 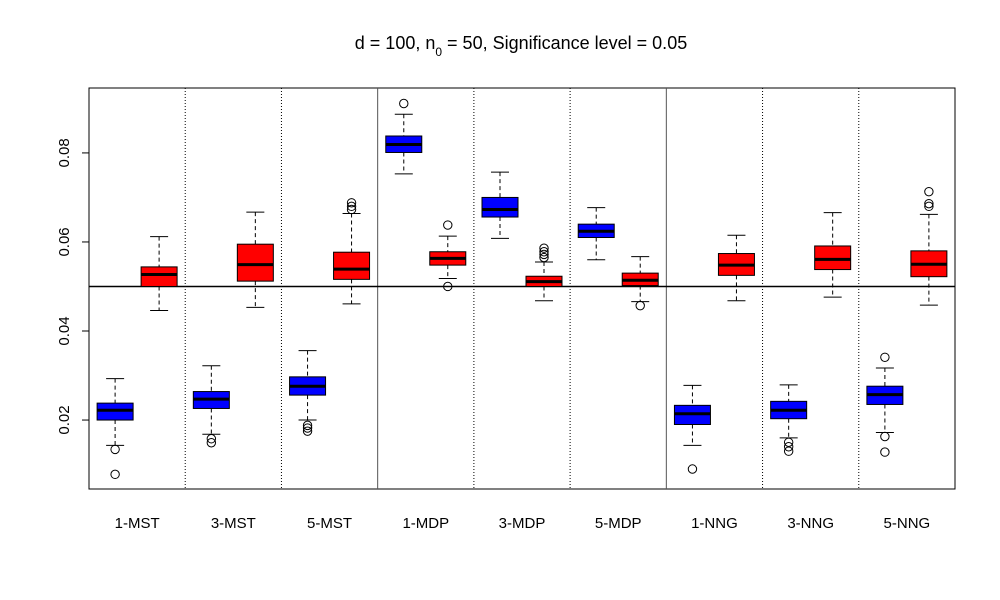 I want to click on y-tick-label: 0.02, so click(x=64, y=419).